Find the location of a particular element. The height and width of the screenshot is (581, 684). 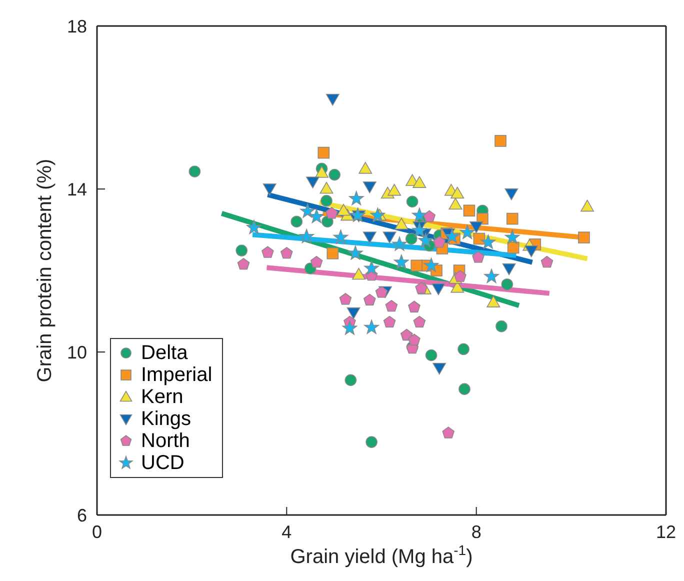

legend-label: Kern is located at coordinates (162, 397).